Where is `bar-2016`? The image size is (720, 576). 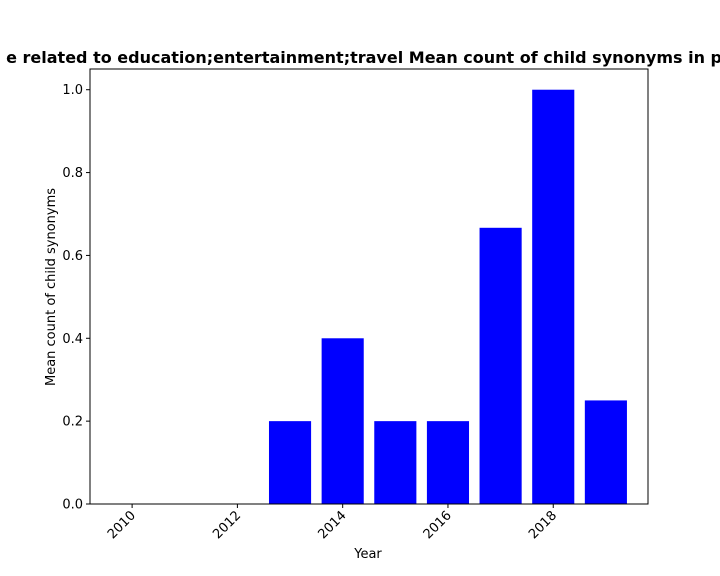 bar-2016 is located at coordinates (448, 462).